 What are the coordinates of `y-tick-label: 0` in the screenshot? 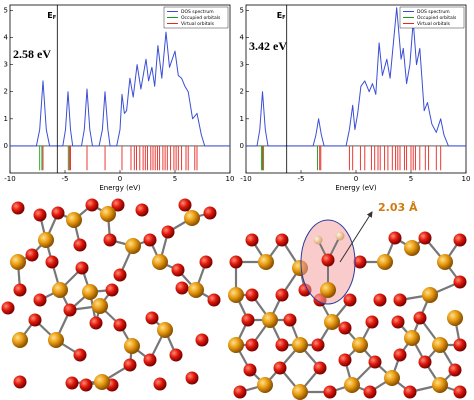 It's located at (6, 146).